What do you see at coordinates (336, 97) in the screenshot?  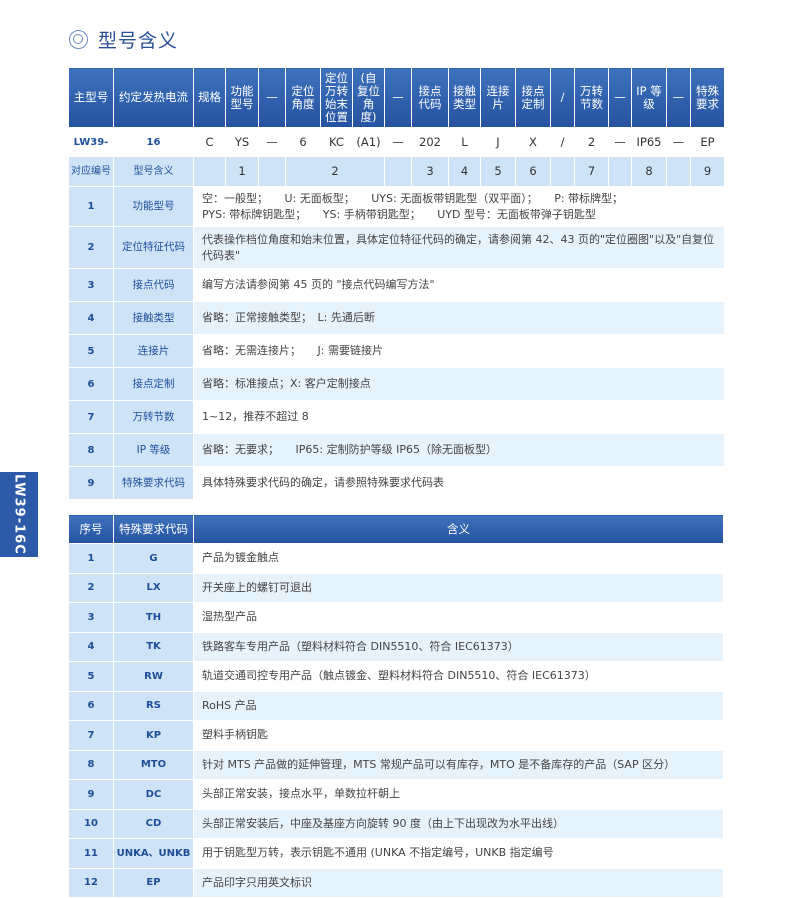 I see `header-cell: 定位万转始末位置` at bounding box center [336, 97].